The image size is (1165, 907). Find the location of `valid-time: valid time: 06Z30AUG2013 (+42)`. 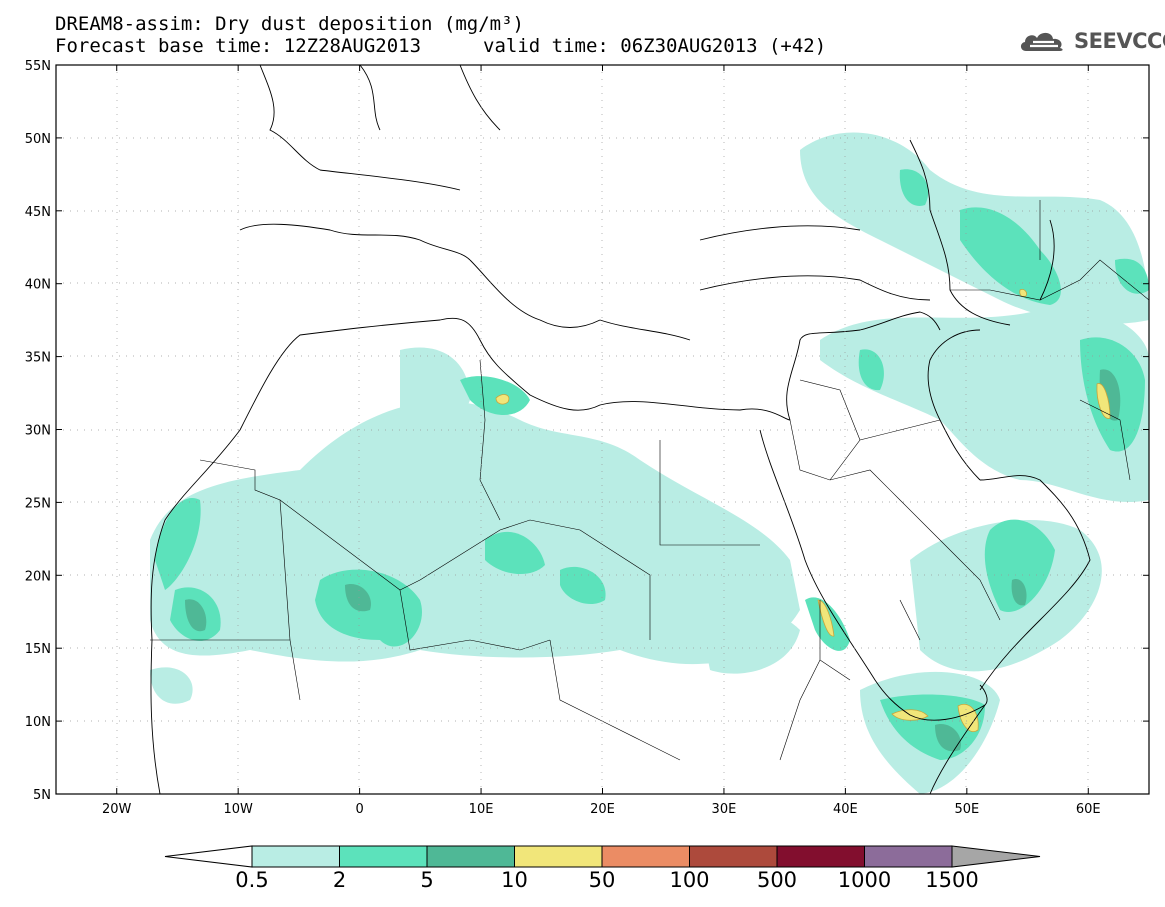

valid-time: valid time: 06Z30AUG2013 (+42) is located at coordinates (655, 46).